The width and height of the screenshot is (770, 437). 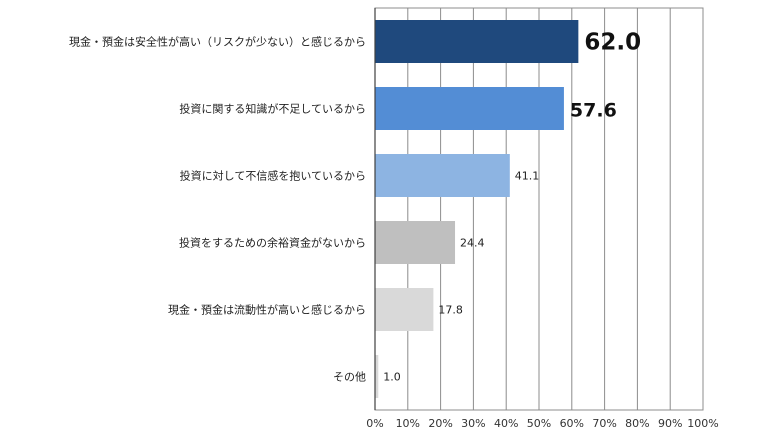 What do you see at coordinates (670, 423) in the screenshot?
I see `x-tick-label: 90%` at bounding box center [670, 423].